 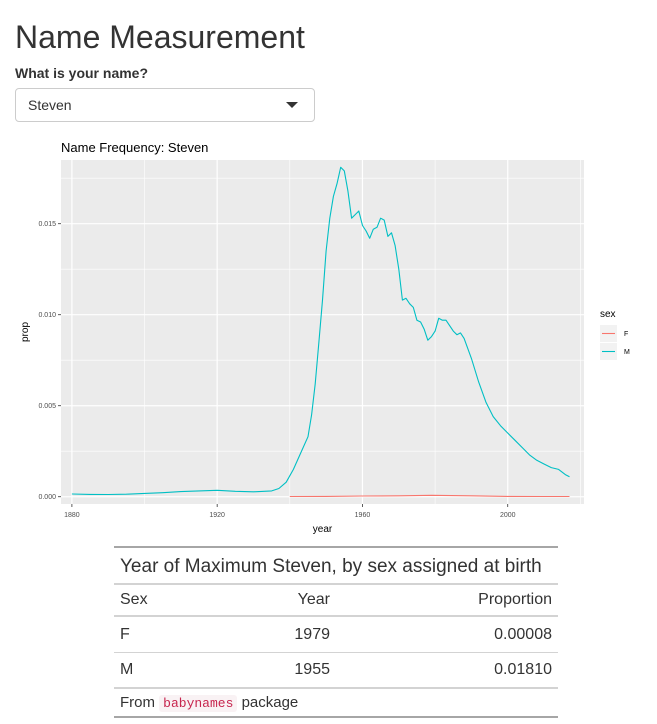 I want to click on table-row: M 1955 0.01810, so click(x=336, y=671).